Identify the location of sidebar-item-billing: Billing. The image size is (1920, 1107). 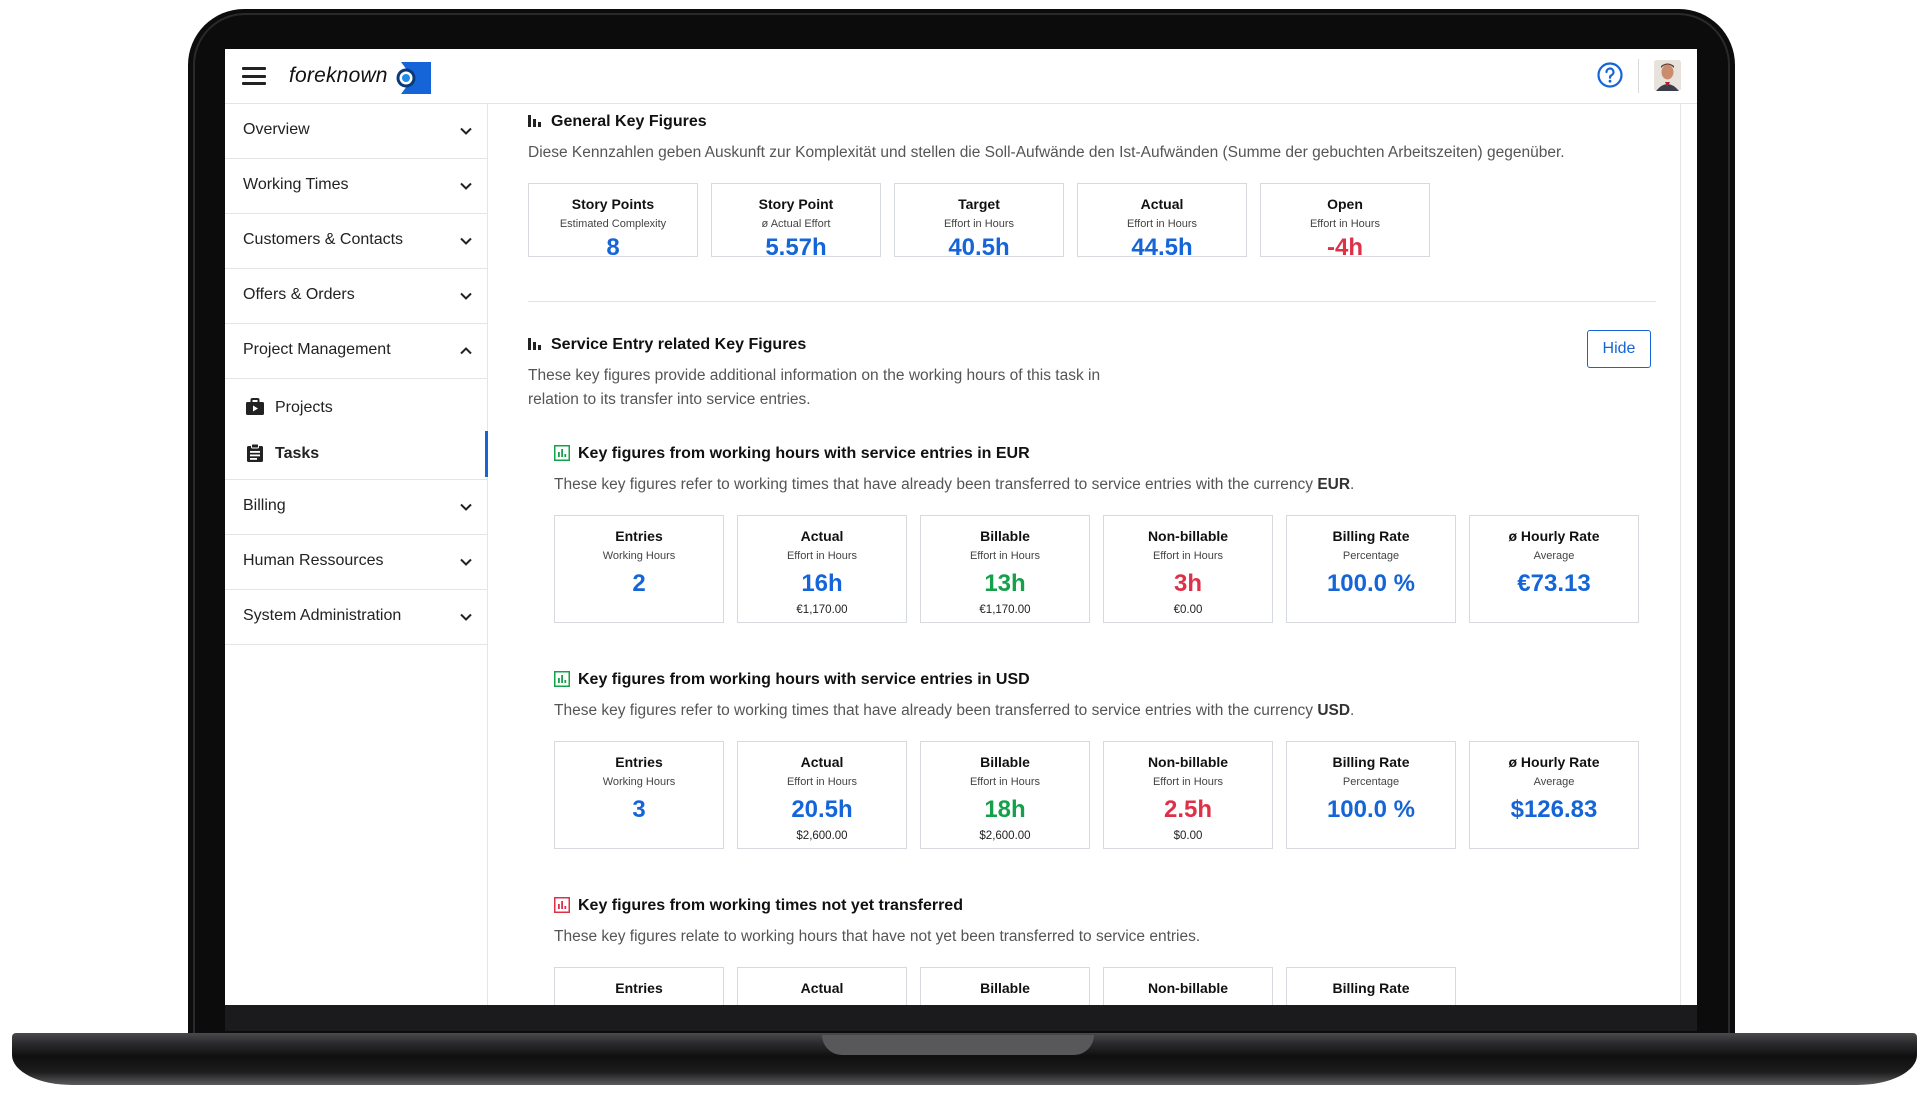
(356, 507).